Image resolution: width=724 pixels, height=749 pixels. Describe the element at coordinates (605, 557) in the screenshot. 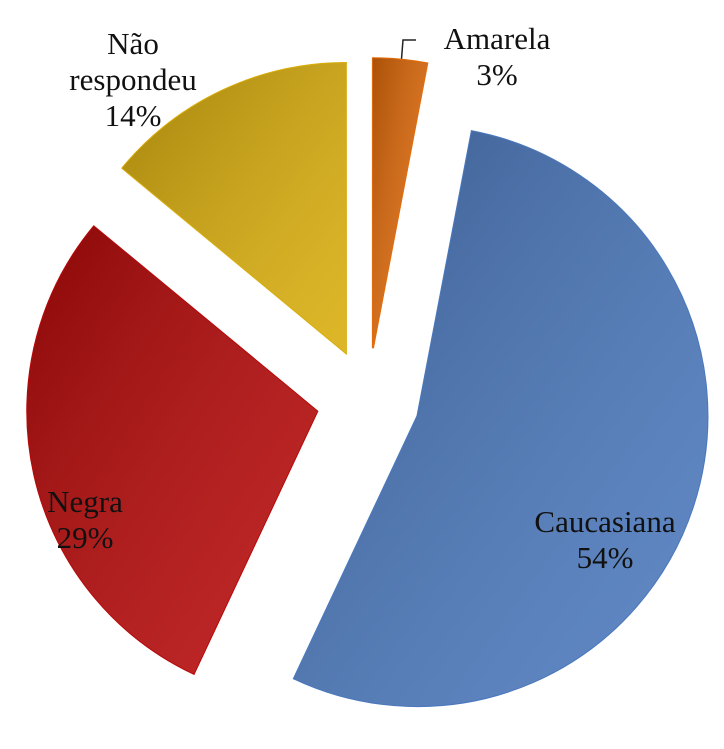

I see `value-label: 54%` at that location.